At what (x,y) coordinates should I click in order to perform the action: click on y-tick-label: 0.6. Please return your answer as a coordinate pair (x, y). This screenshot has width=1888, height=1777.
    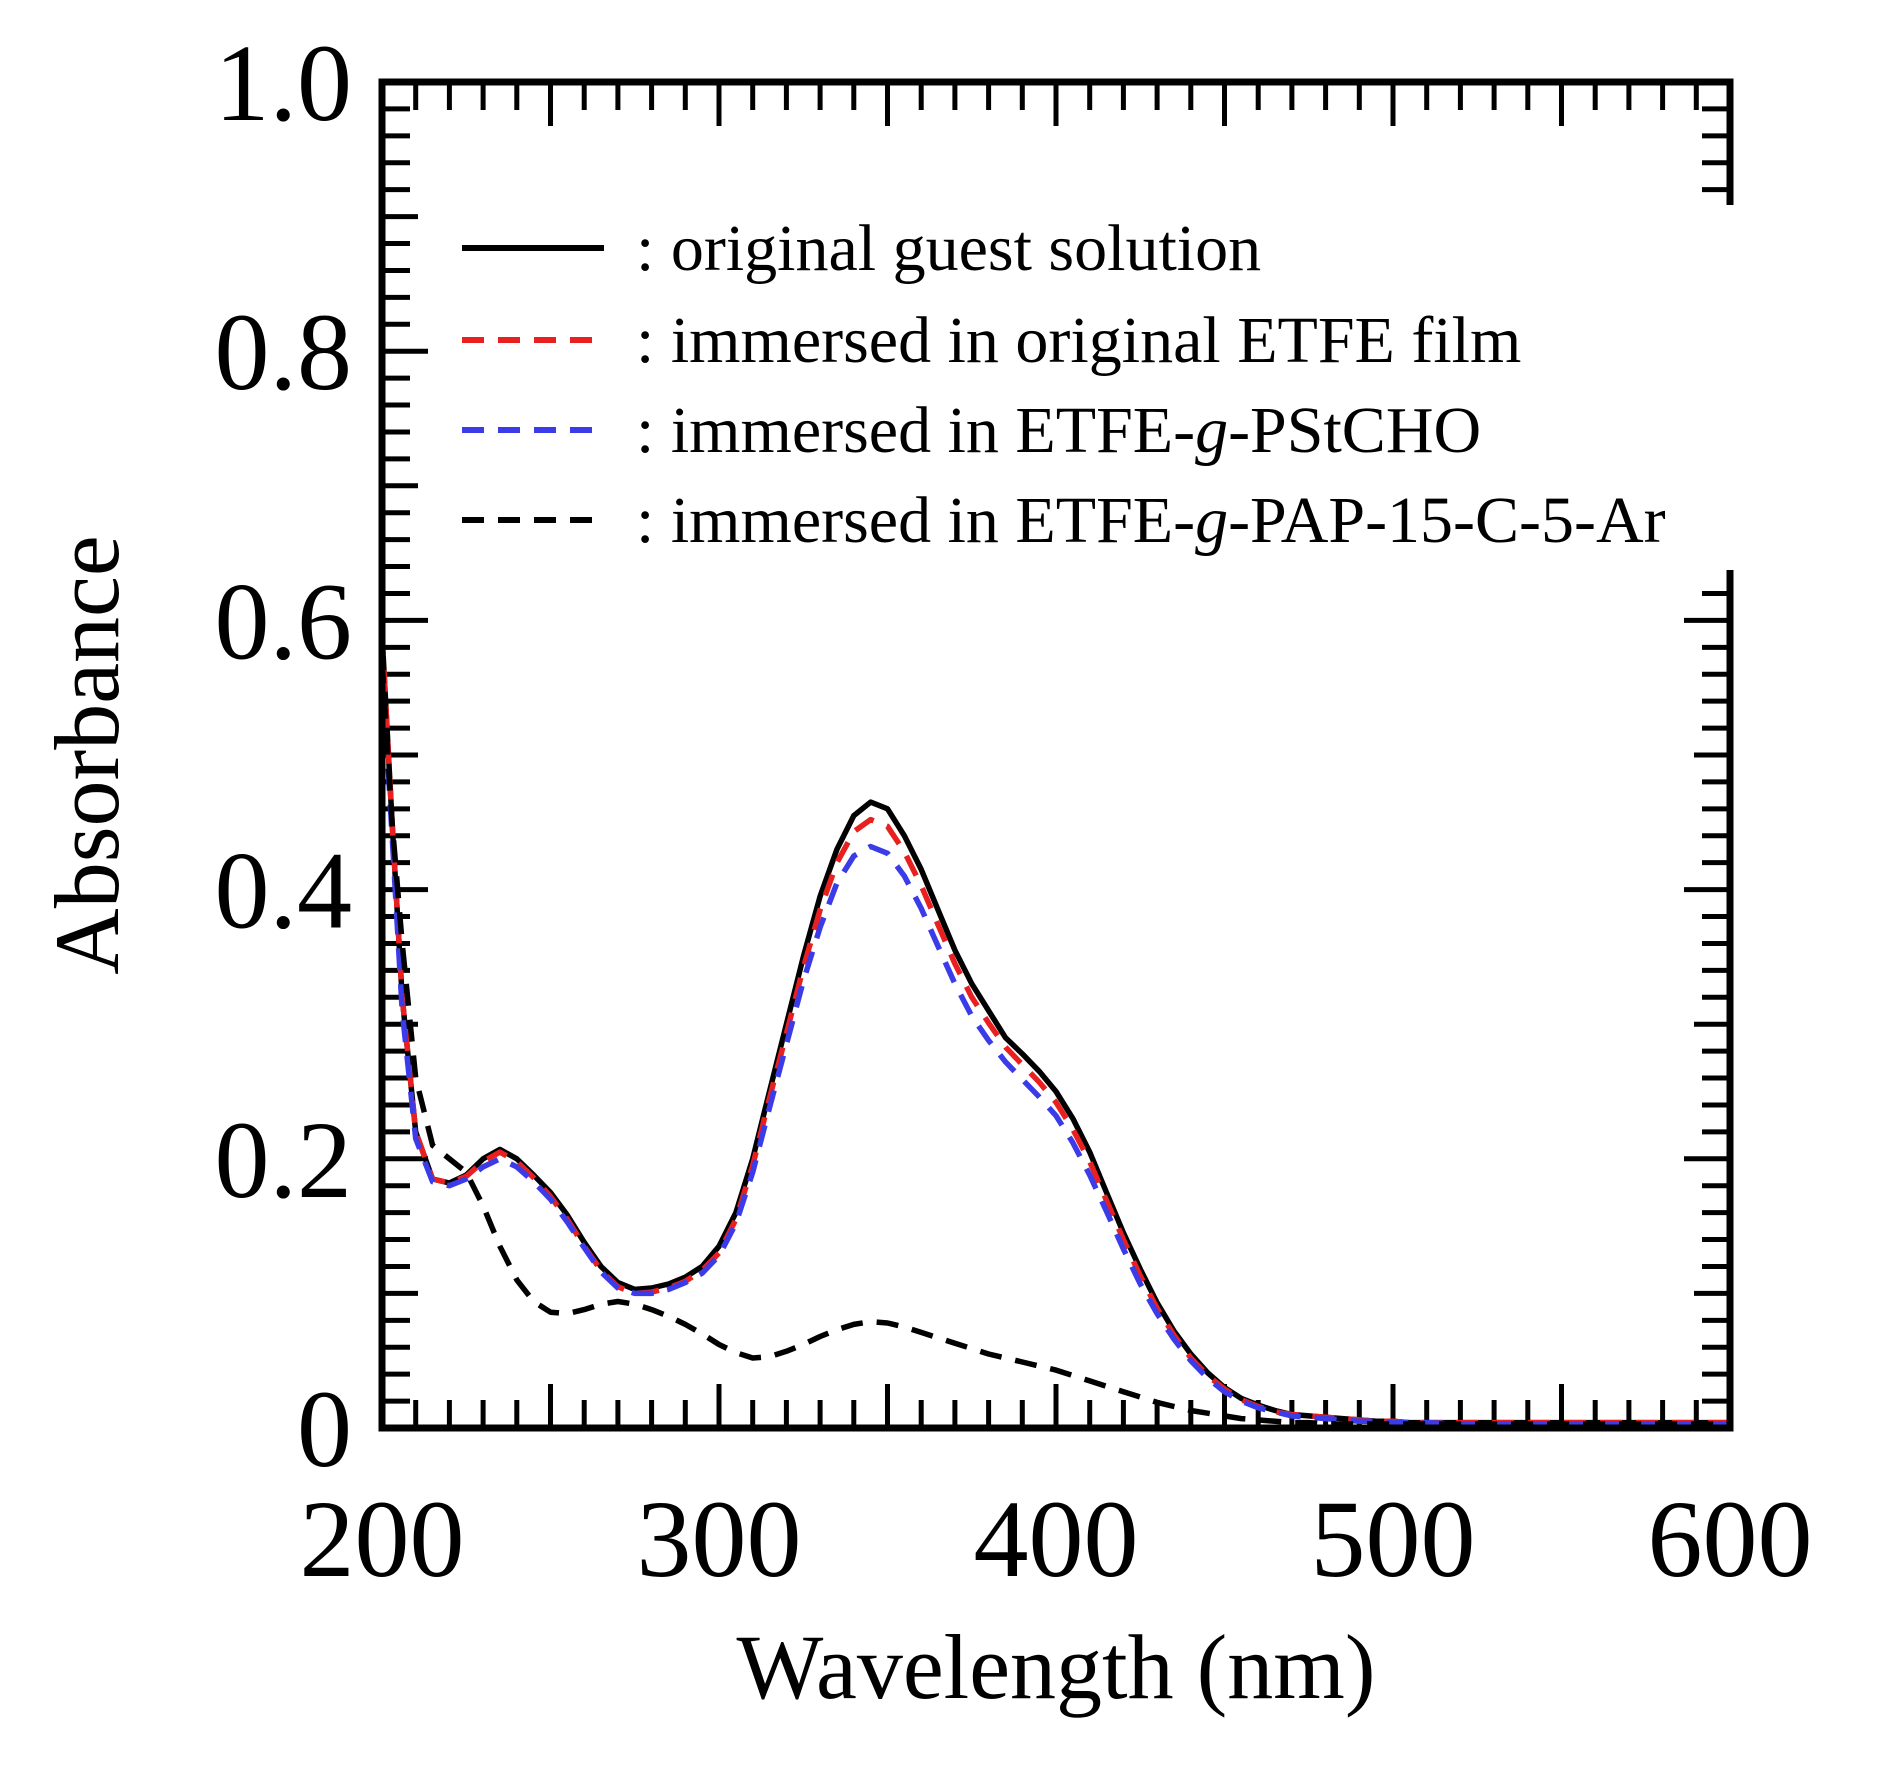
    Looking at the image, I should click on (284, 621).